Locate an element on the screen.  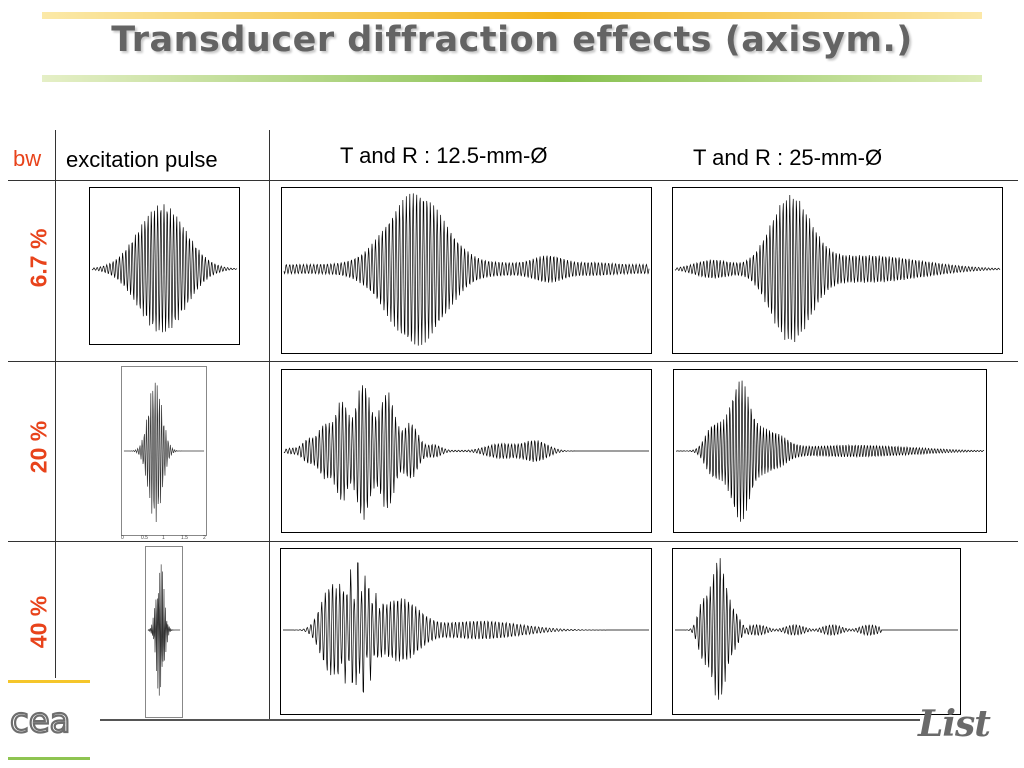
title-bottom-bar is located at coordinates (512, 78).